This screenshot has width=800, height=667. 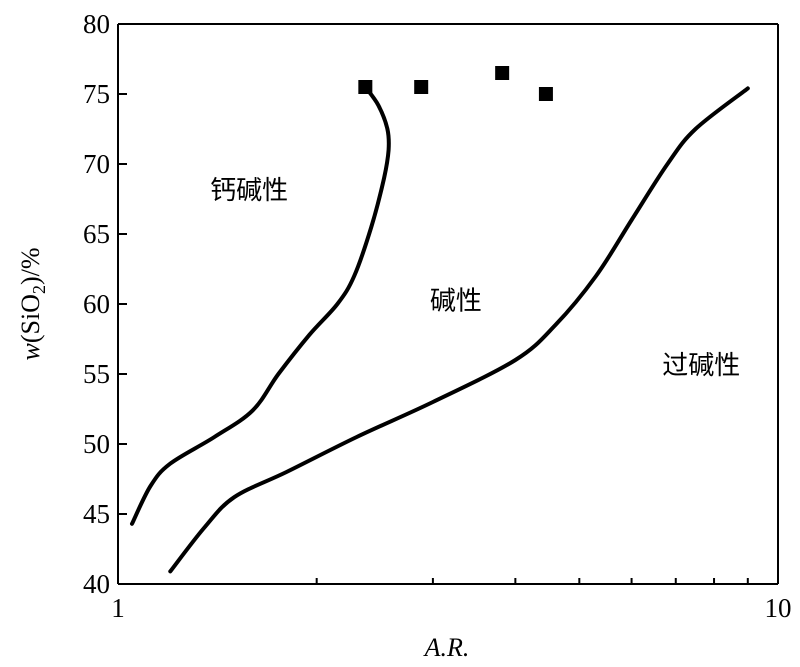 What do you see at coordinates (446, 647) in the screenshot?
I see `x-axis-title: A.R.` at bounding box center [446, 647].